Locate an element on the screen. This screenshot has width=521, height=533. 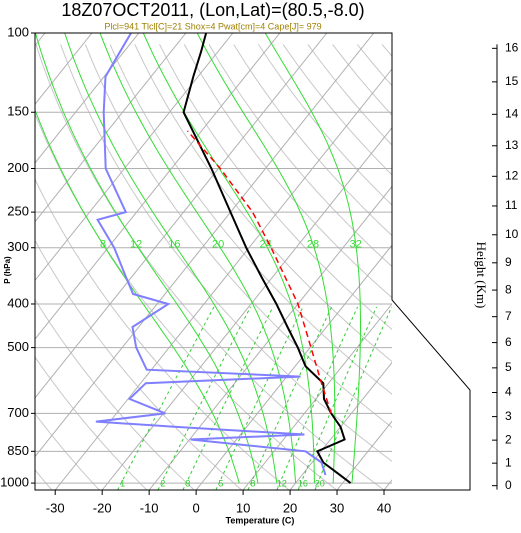
height-tick-label: 16 is located at coordinates (512, 48).